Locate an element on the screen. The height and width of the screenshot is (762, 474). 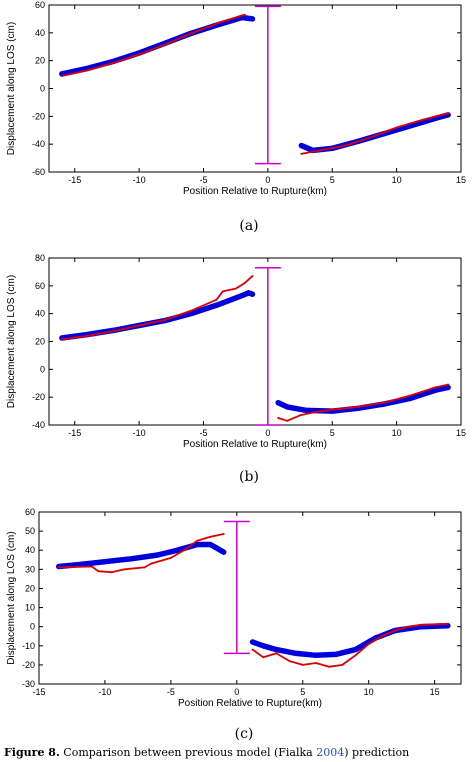
panel-label: (b) is located at coordinates (249, 477).